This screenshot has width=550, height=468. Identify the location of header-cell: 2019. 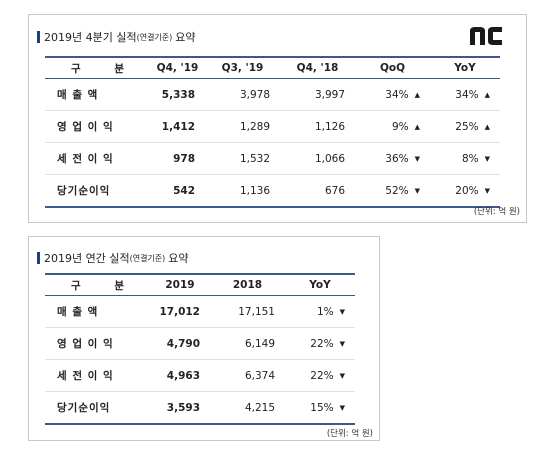
(180, 284).